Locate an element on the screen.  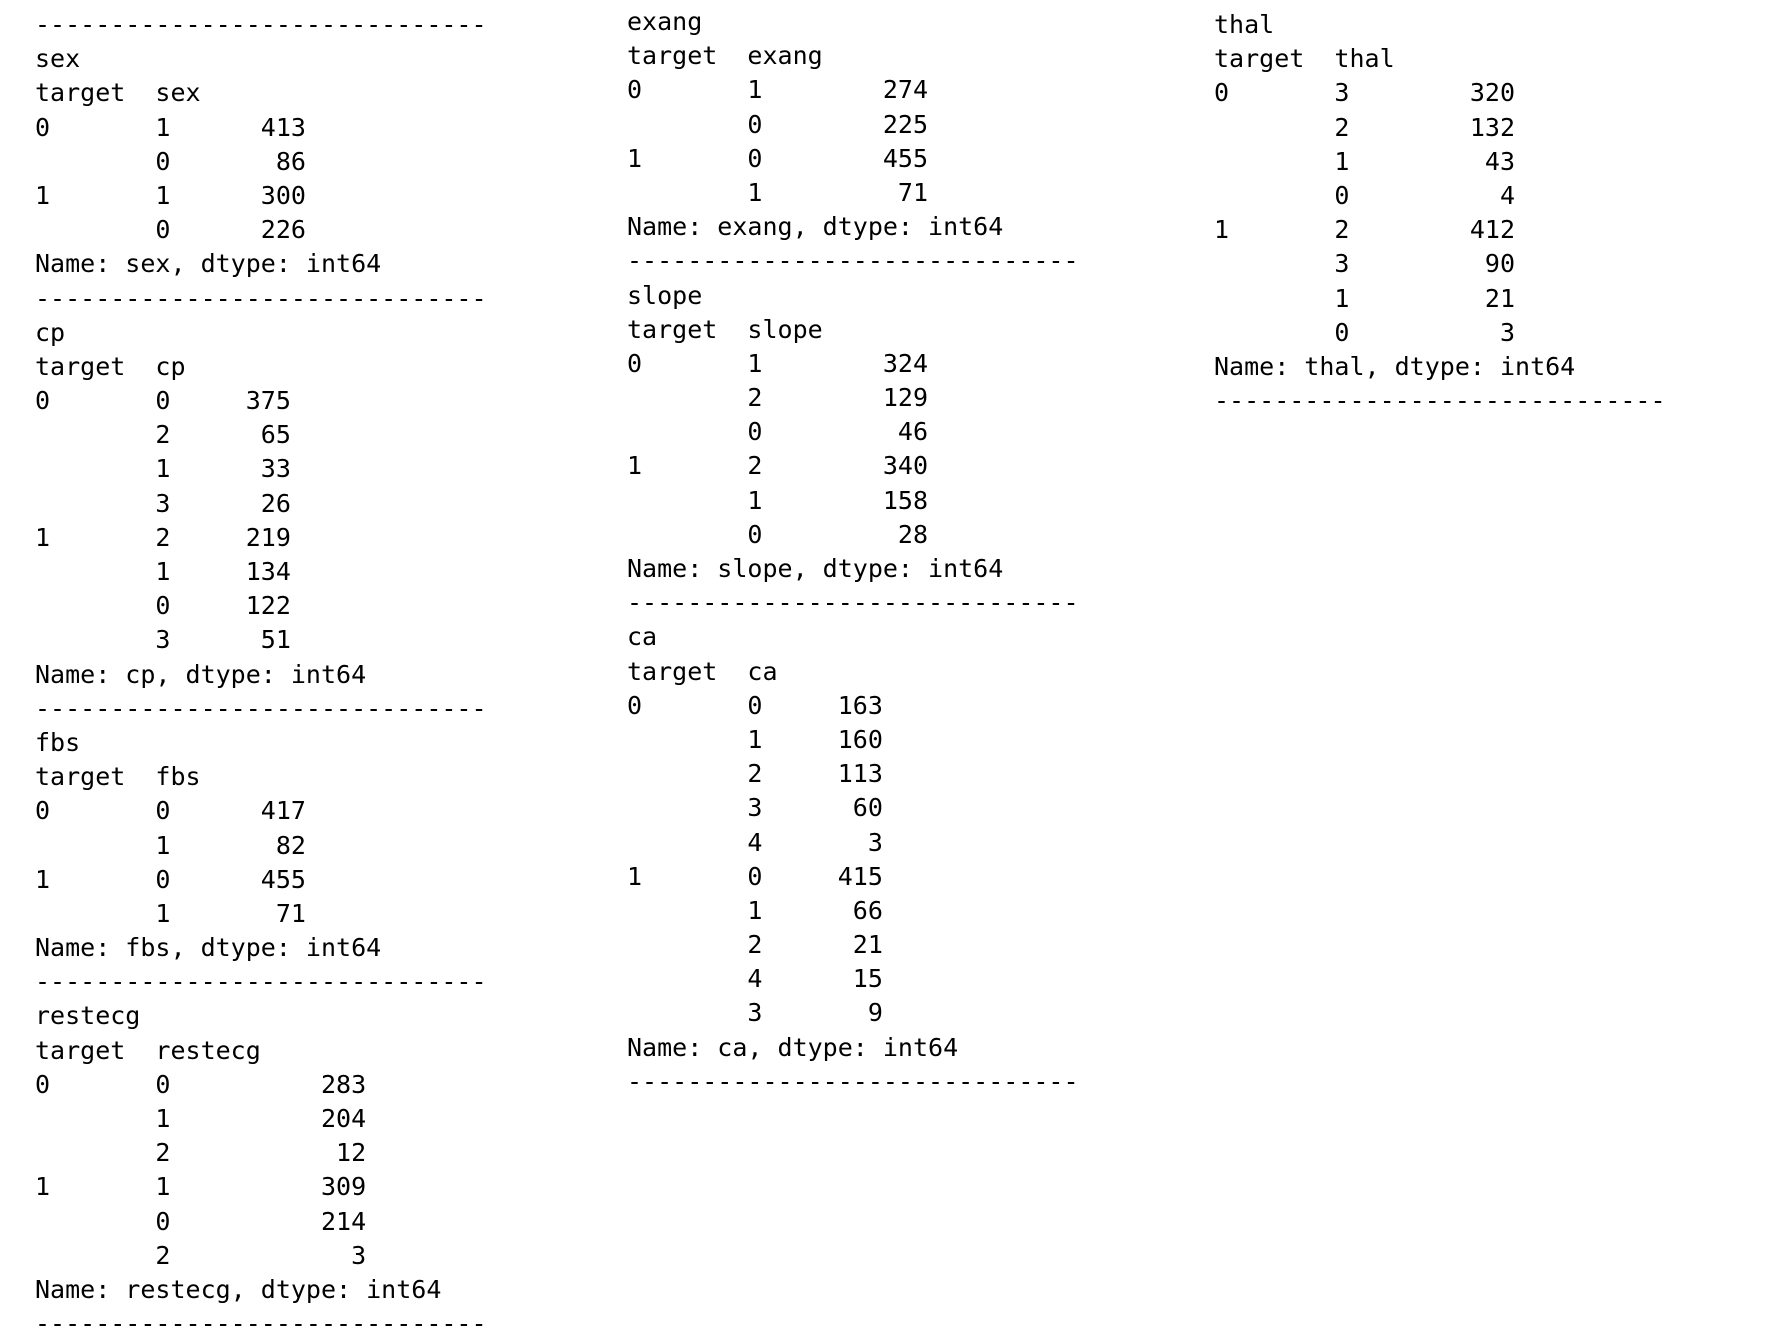
value-row: 0 1 324 is located at coordinates (778, 363).